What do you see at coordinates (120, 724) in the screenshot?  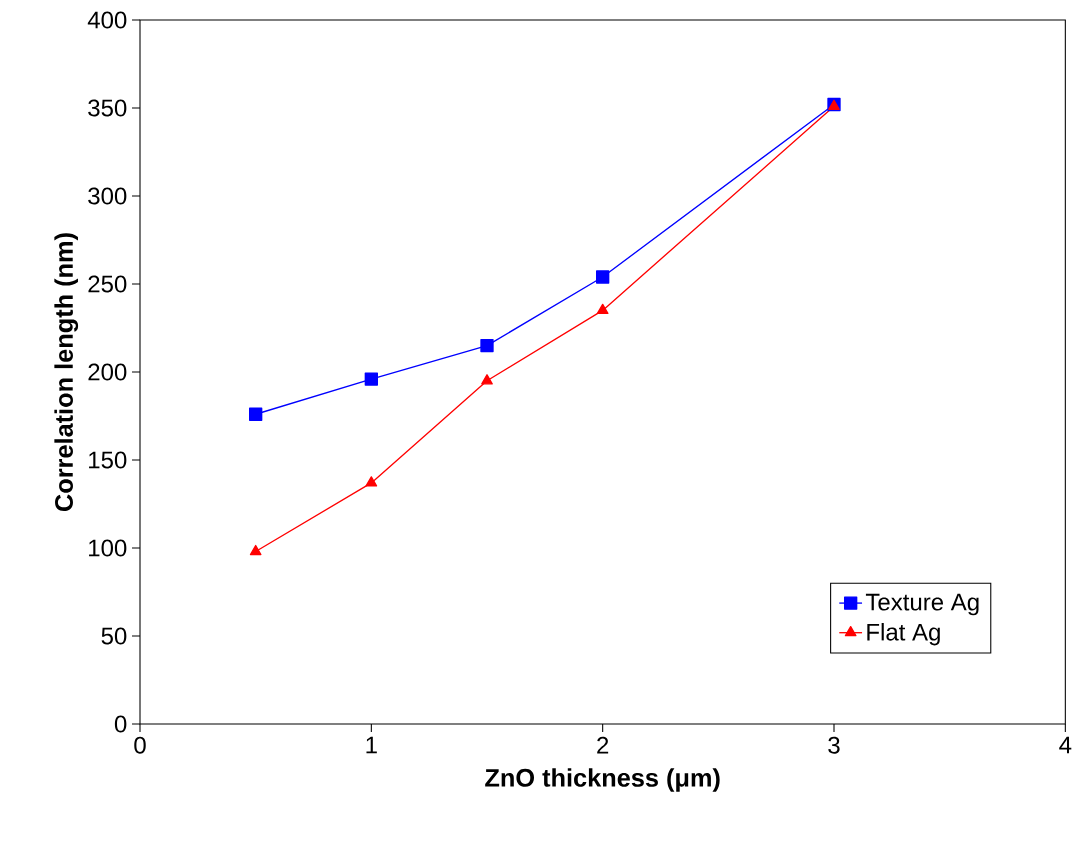 I see `y-tick-label: 0` at bounding box center [120, 724].